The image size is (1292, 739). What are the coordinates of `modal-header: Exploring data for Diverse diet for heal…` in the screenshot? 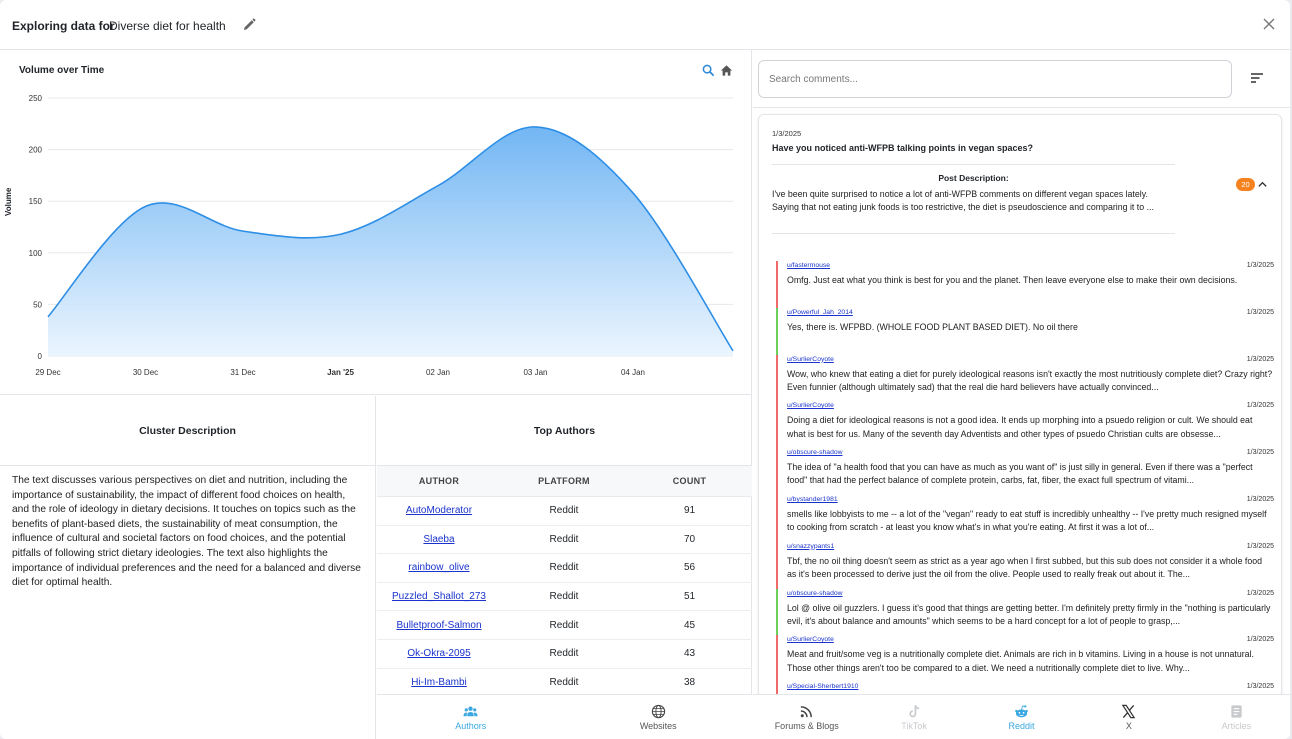 It's located at (645, 25).